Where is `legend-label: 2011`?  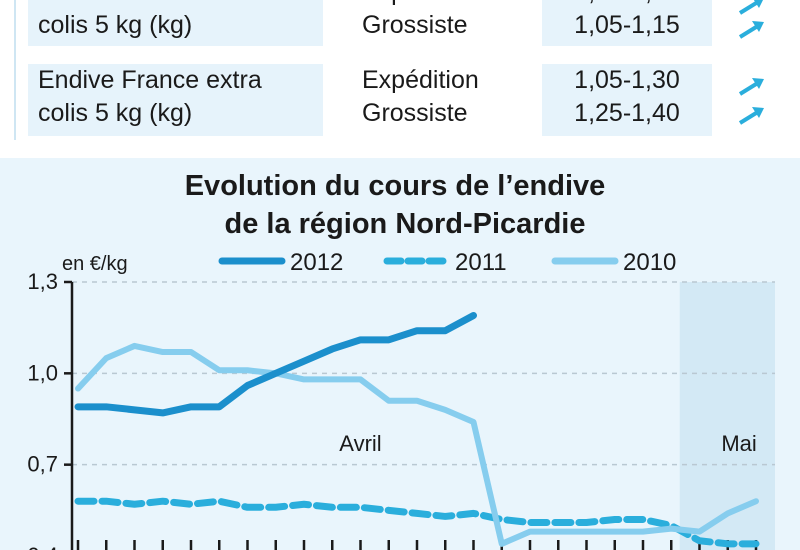
legend-label: 2011 is located at coordinates (481, 262).